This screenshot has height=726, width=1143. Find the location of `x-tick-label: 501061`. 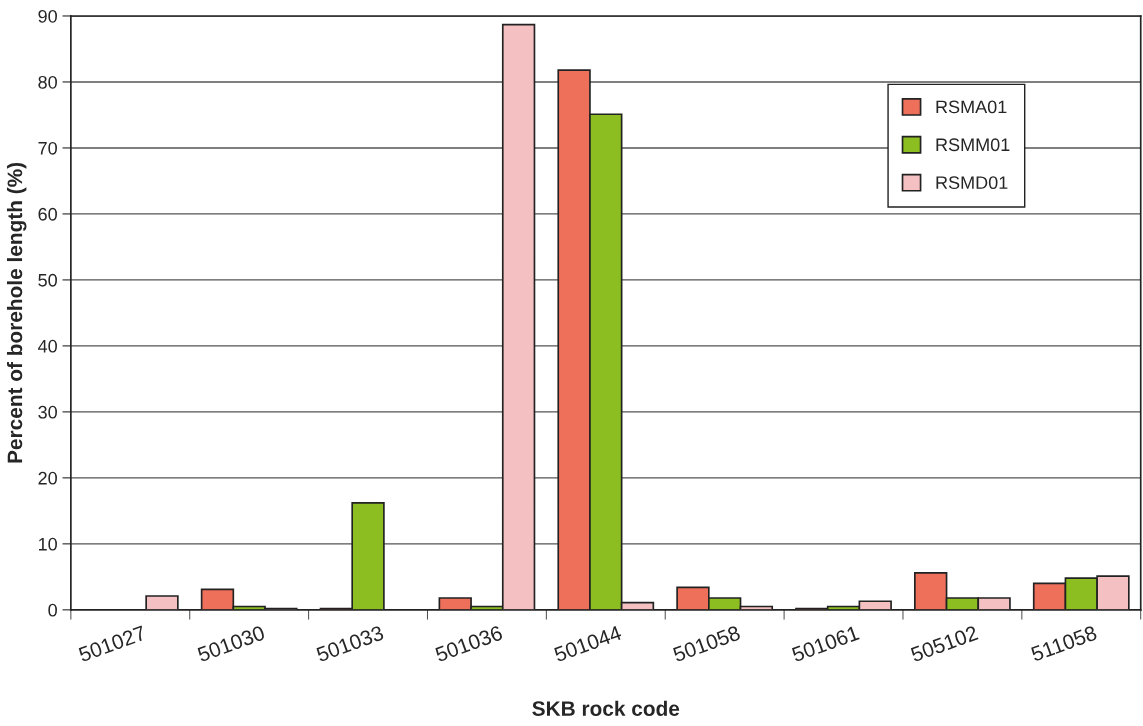

x-tick-label: 501061 is located at coordinates (825, 644).